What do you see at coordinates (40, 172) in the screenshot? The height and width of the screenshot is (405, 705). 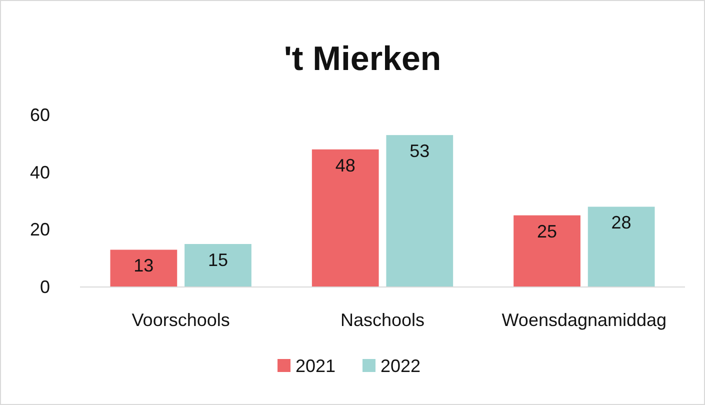 I see `y-tick-label: 40` at bounding box center [40, 172].